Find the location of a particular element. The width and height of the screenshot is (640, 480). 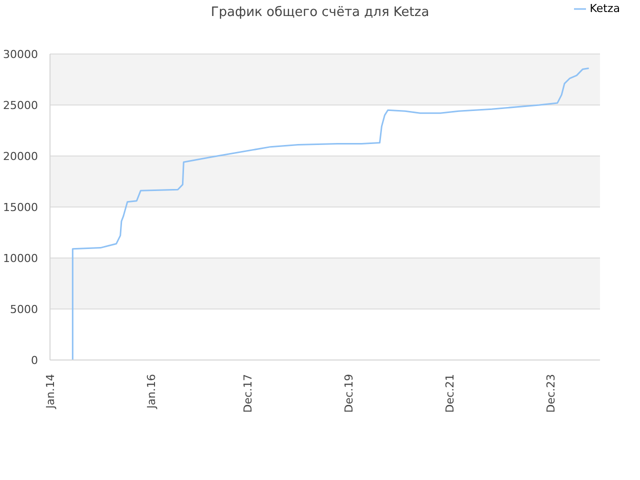

x-tick-label: Dec.19 is located at coordinates (349, 393).